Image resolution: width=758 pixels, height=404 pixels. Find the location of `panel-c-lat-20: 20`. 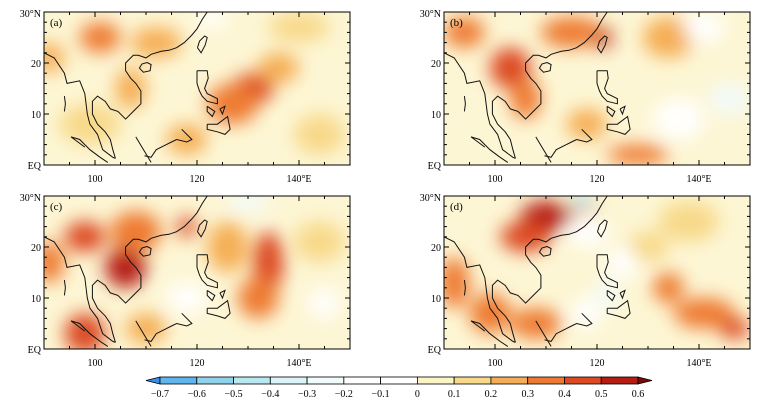

panel-c-lat-20: 20 is located at coordinates (36, 248).